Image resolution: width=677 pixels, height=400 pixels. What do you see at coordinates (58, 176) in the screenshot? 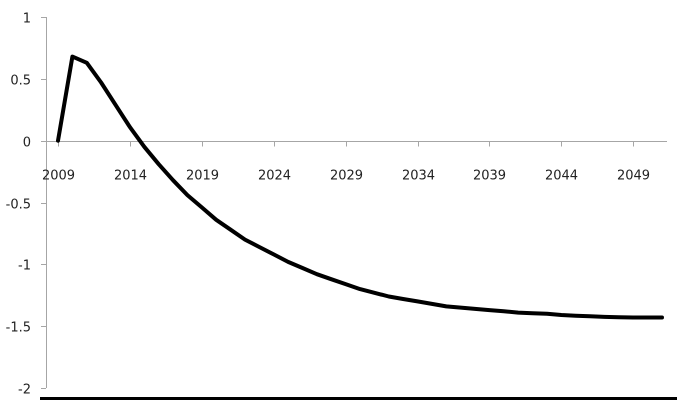
I see `x-tick-label: 2009` at bounding box center [58, 176].